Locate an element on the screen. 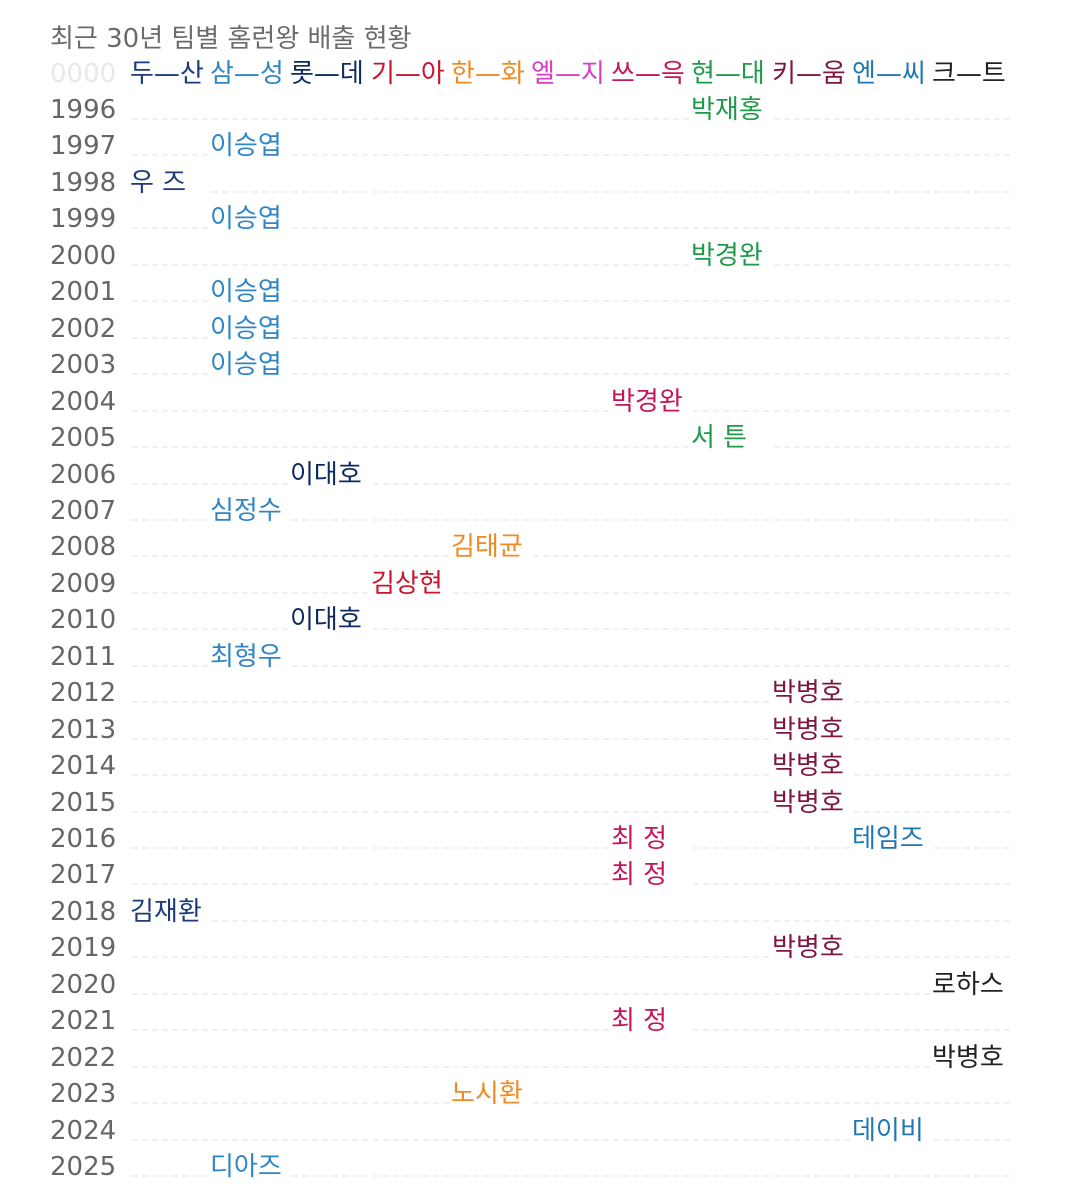  team-header-2: 롯—데 is located at coordinates (327, 74).